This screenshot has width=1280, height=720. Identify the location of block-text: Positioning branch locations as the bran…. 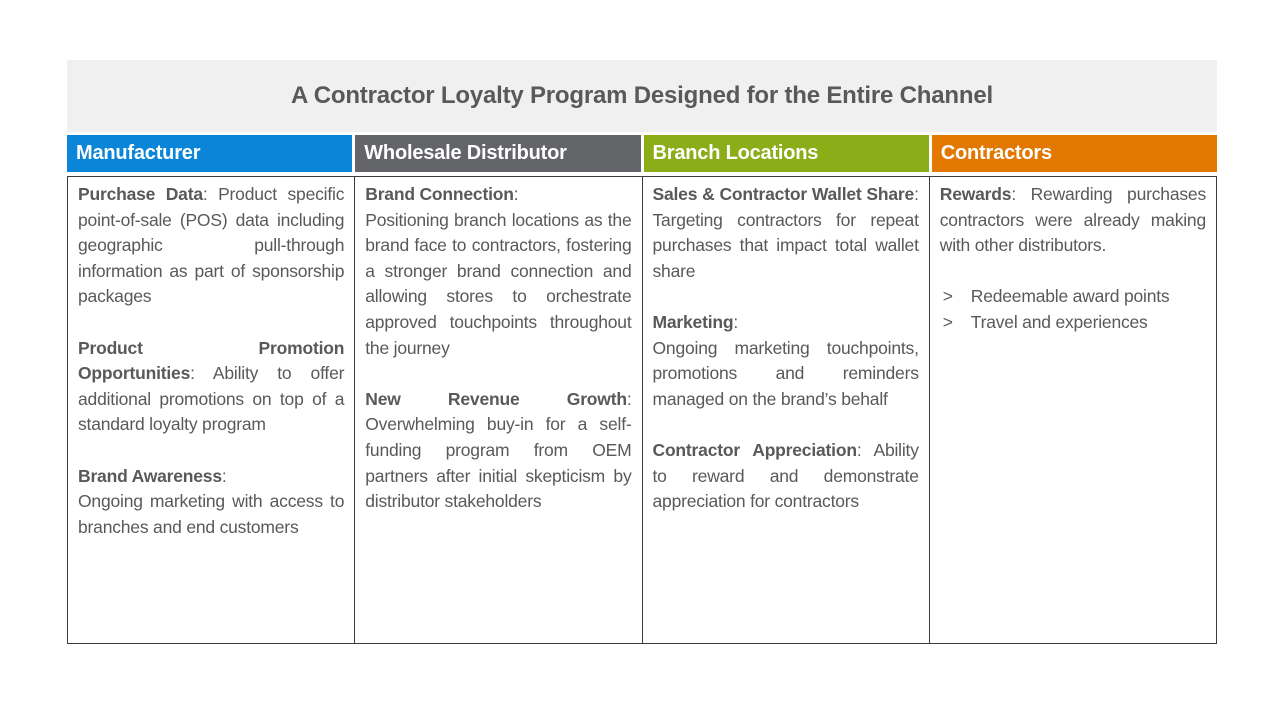
(498, 283).